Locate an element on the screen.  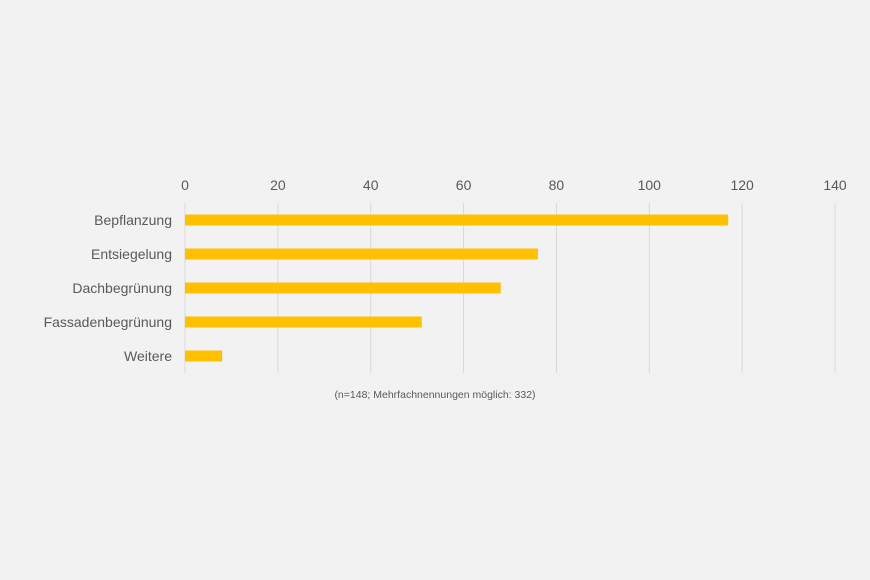
category-label: Bepflanzung is located at coordinates (133, 220).